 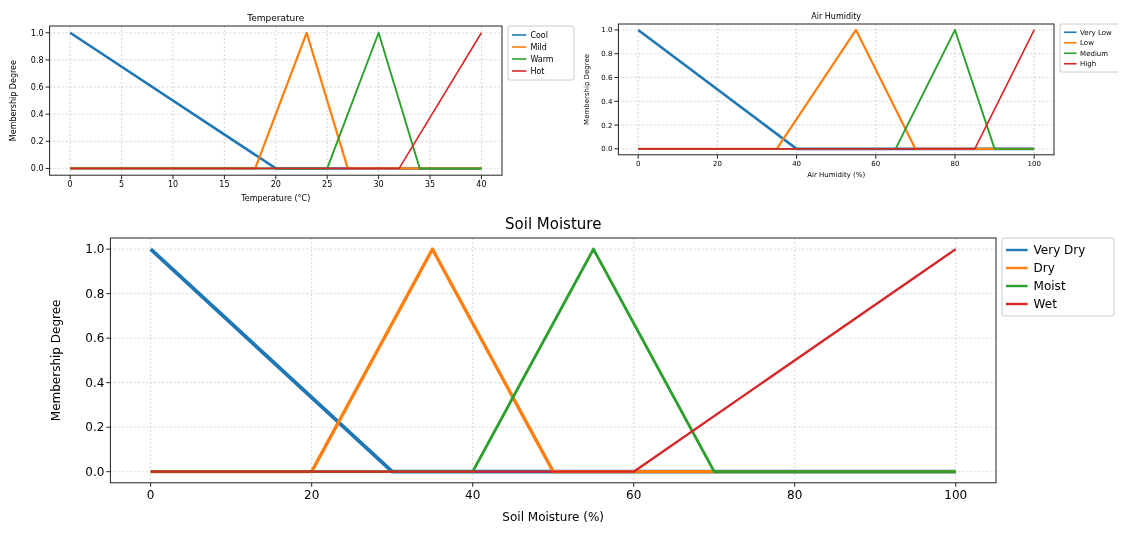 What do you see at coordinates (275, 17) in the screenshot?
I see `chart-title: Temperature` at bounding box center [275, 17].